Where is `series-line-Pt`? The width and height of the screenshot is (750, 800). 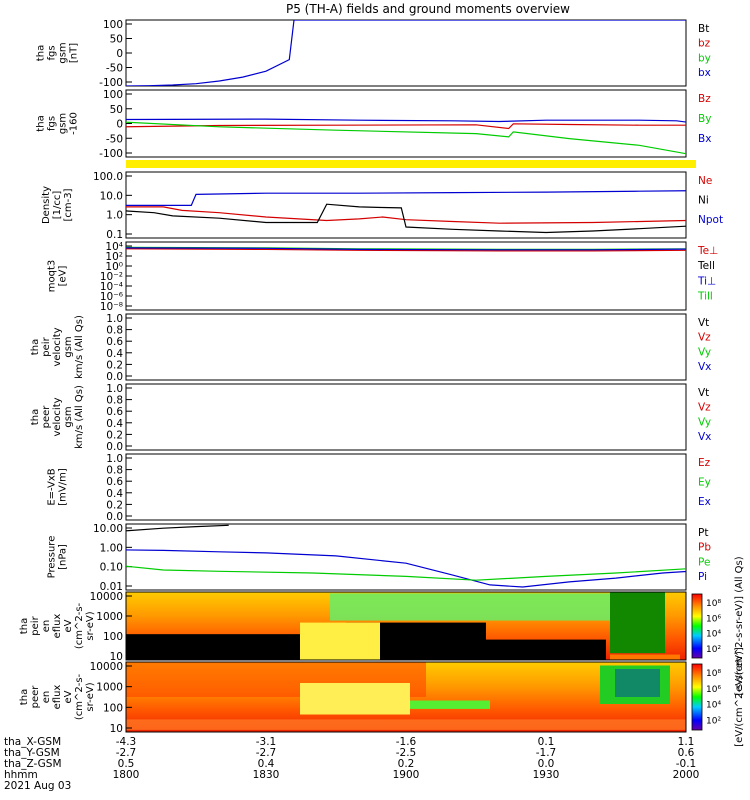 series-line-Pt is located at coordinates (177, 528).